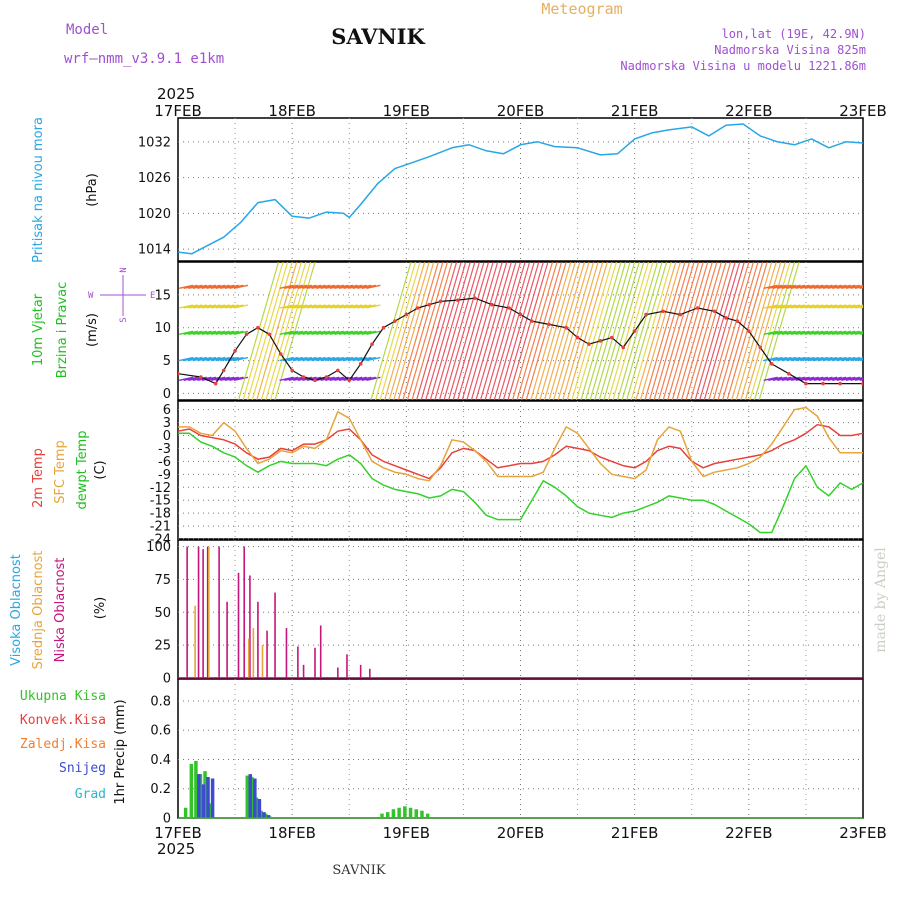 The width and height of the screenshot is (900, 900). I want to click on time-tick-top: 20FEB, so click(520, 111).